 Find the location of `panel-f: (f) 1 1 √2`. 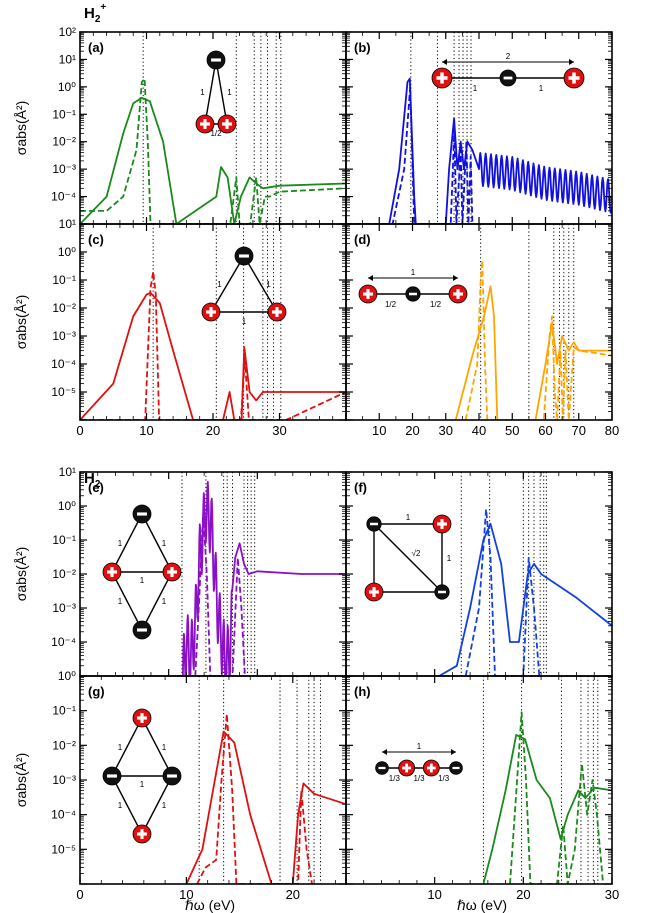

panel-f: (f) 1 1 √2 is located at coordinates (479, 574).